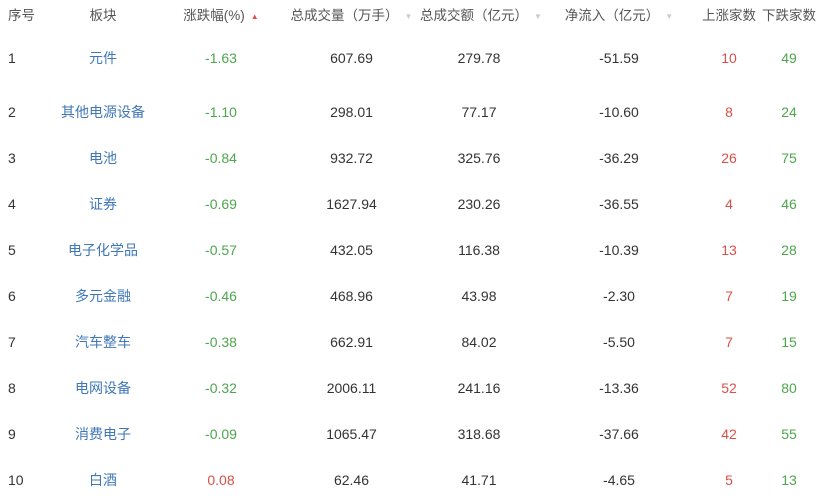  I want to click on header-netflow: 净流入（亿元） ▼, so click(619, 14).